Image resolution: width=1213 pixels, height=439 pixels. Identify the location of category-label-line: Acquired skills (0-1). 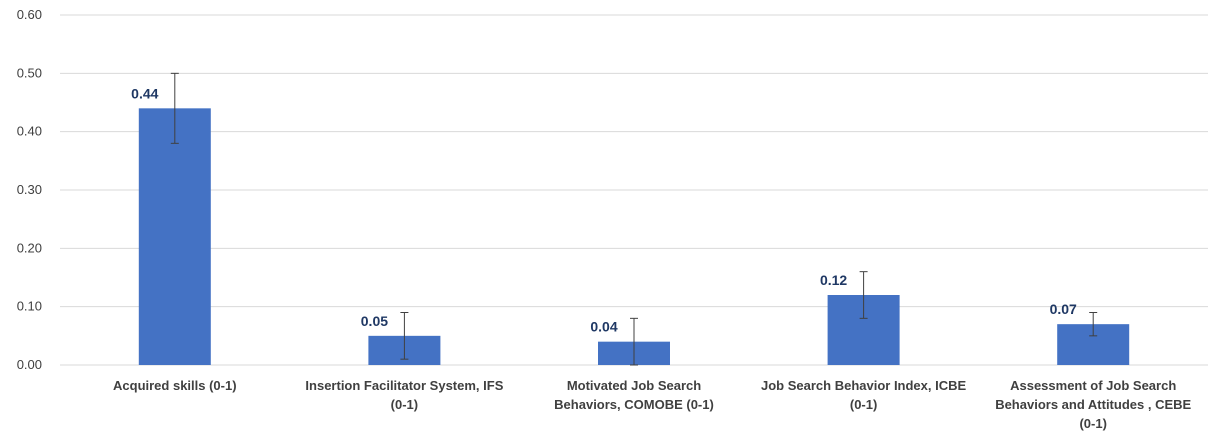
(175, 385).